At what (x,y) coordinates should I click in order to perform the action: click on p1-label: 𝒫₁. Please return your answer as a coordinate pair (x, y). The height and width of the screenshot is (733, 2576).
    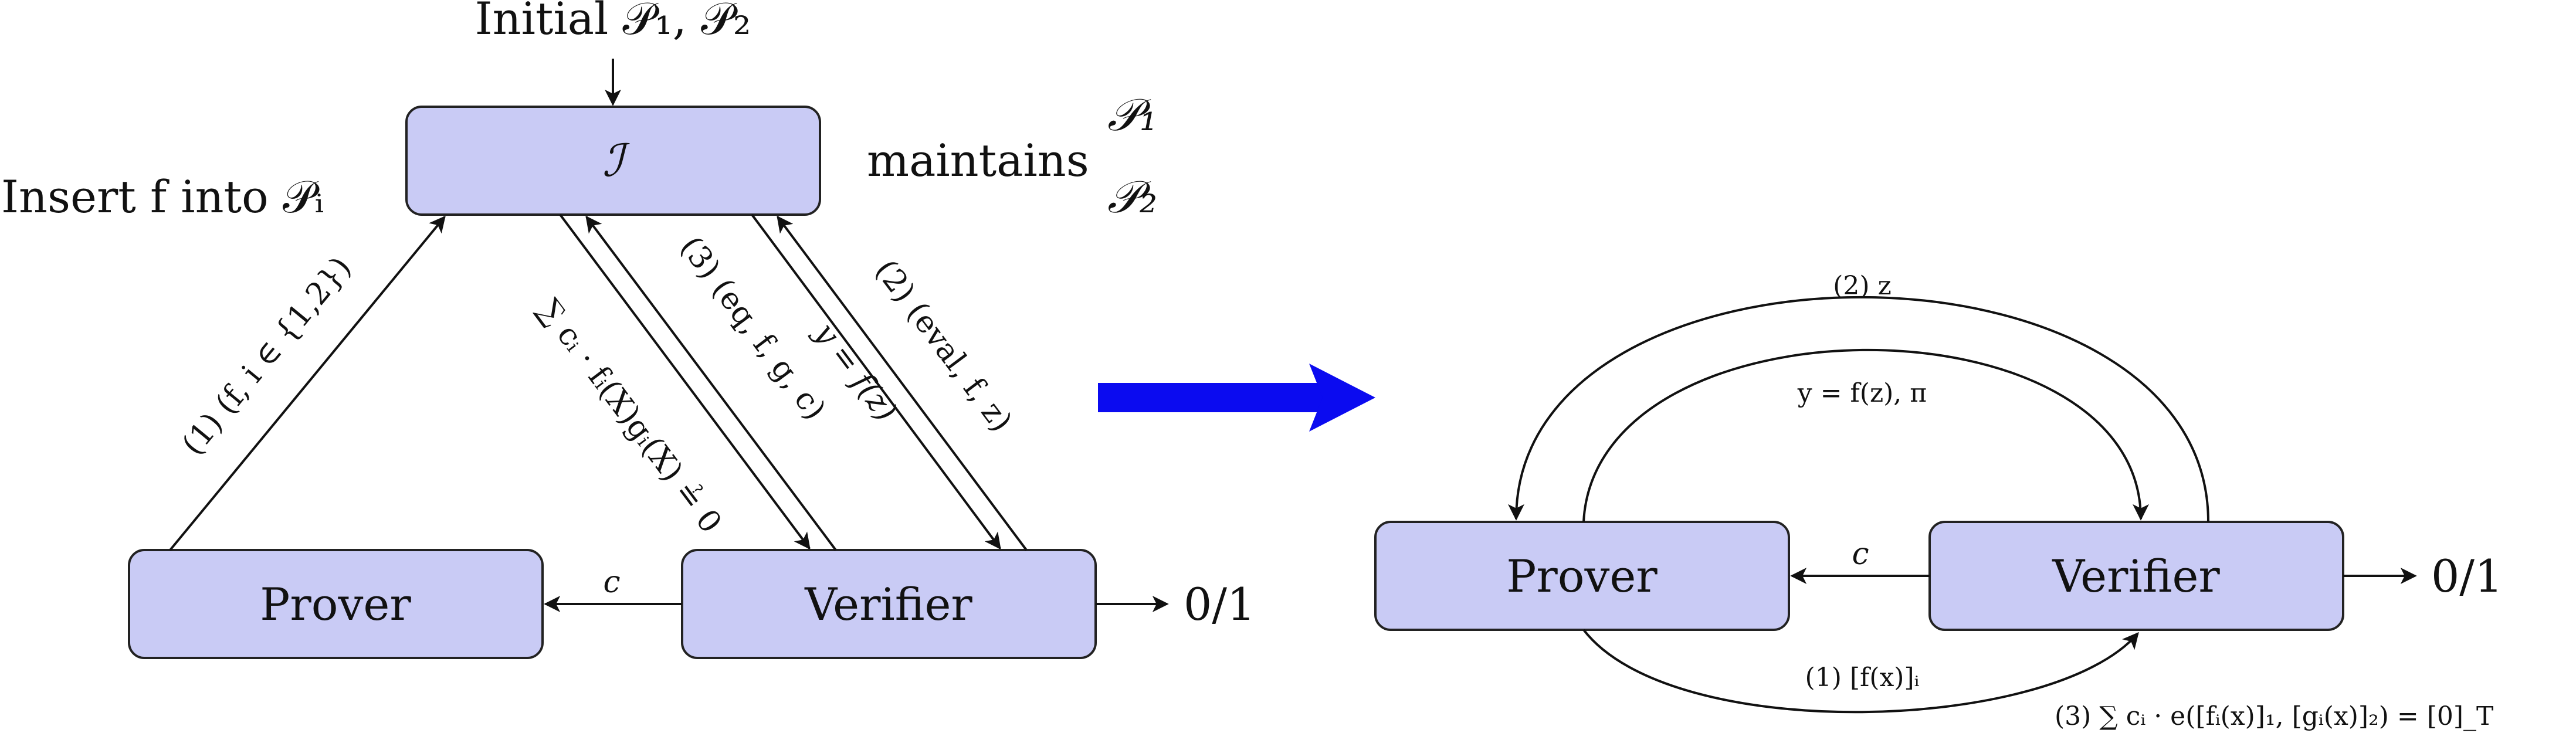
    Looking at the image, I should click on (1132, 115).